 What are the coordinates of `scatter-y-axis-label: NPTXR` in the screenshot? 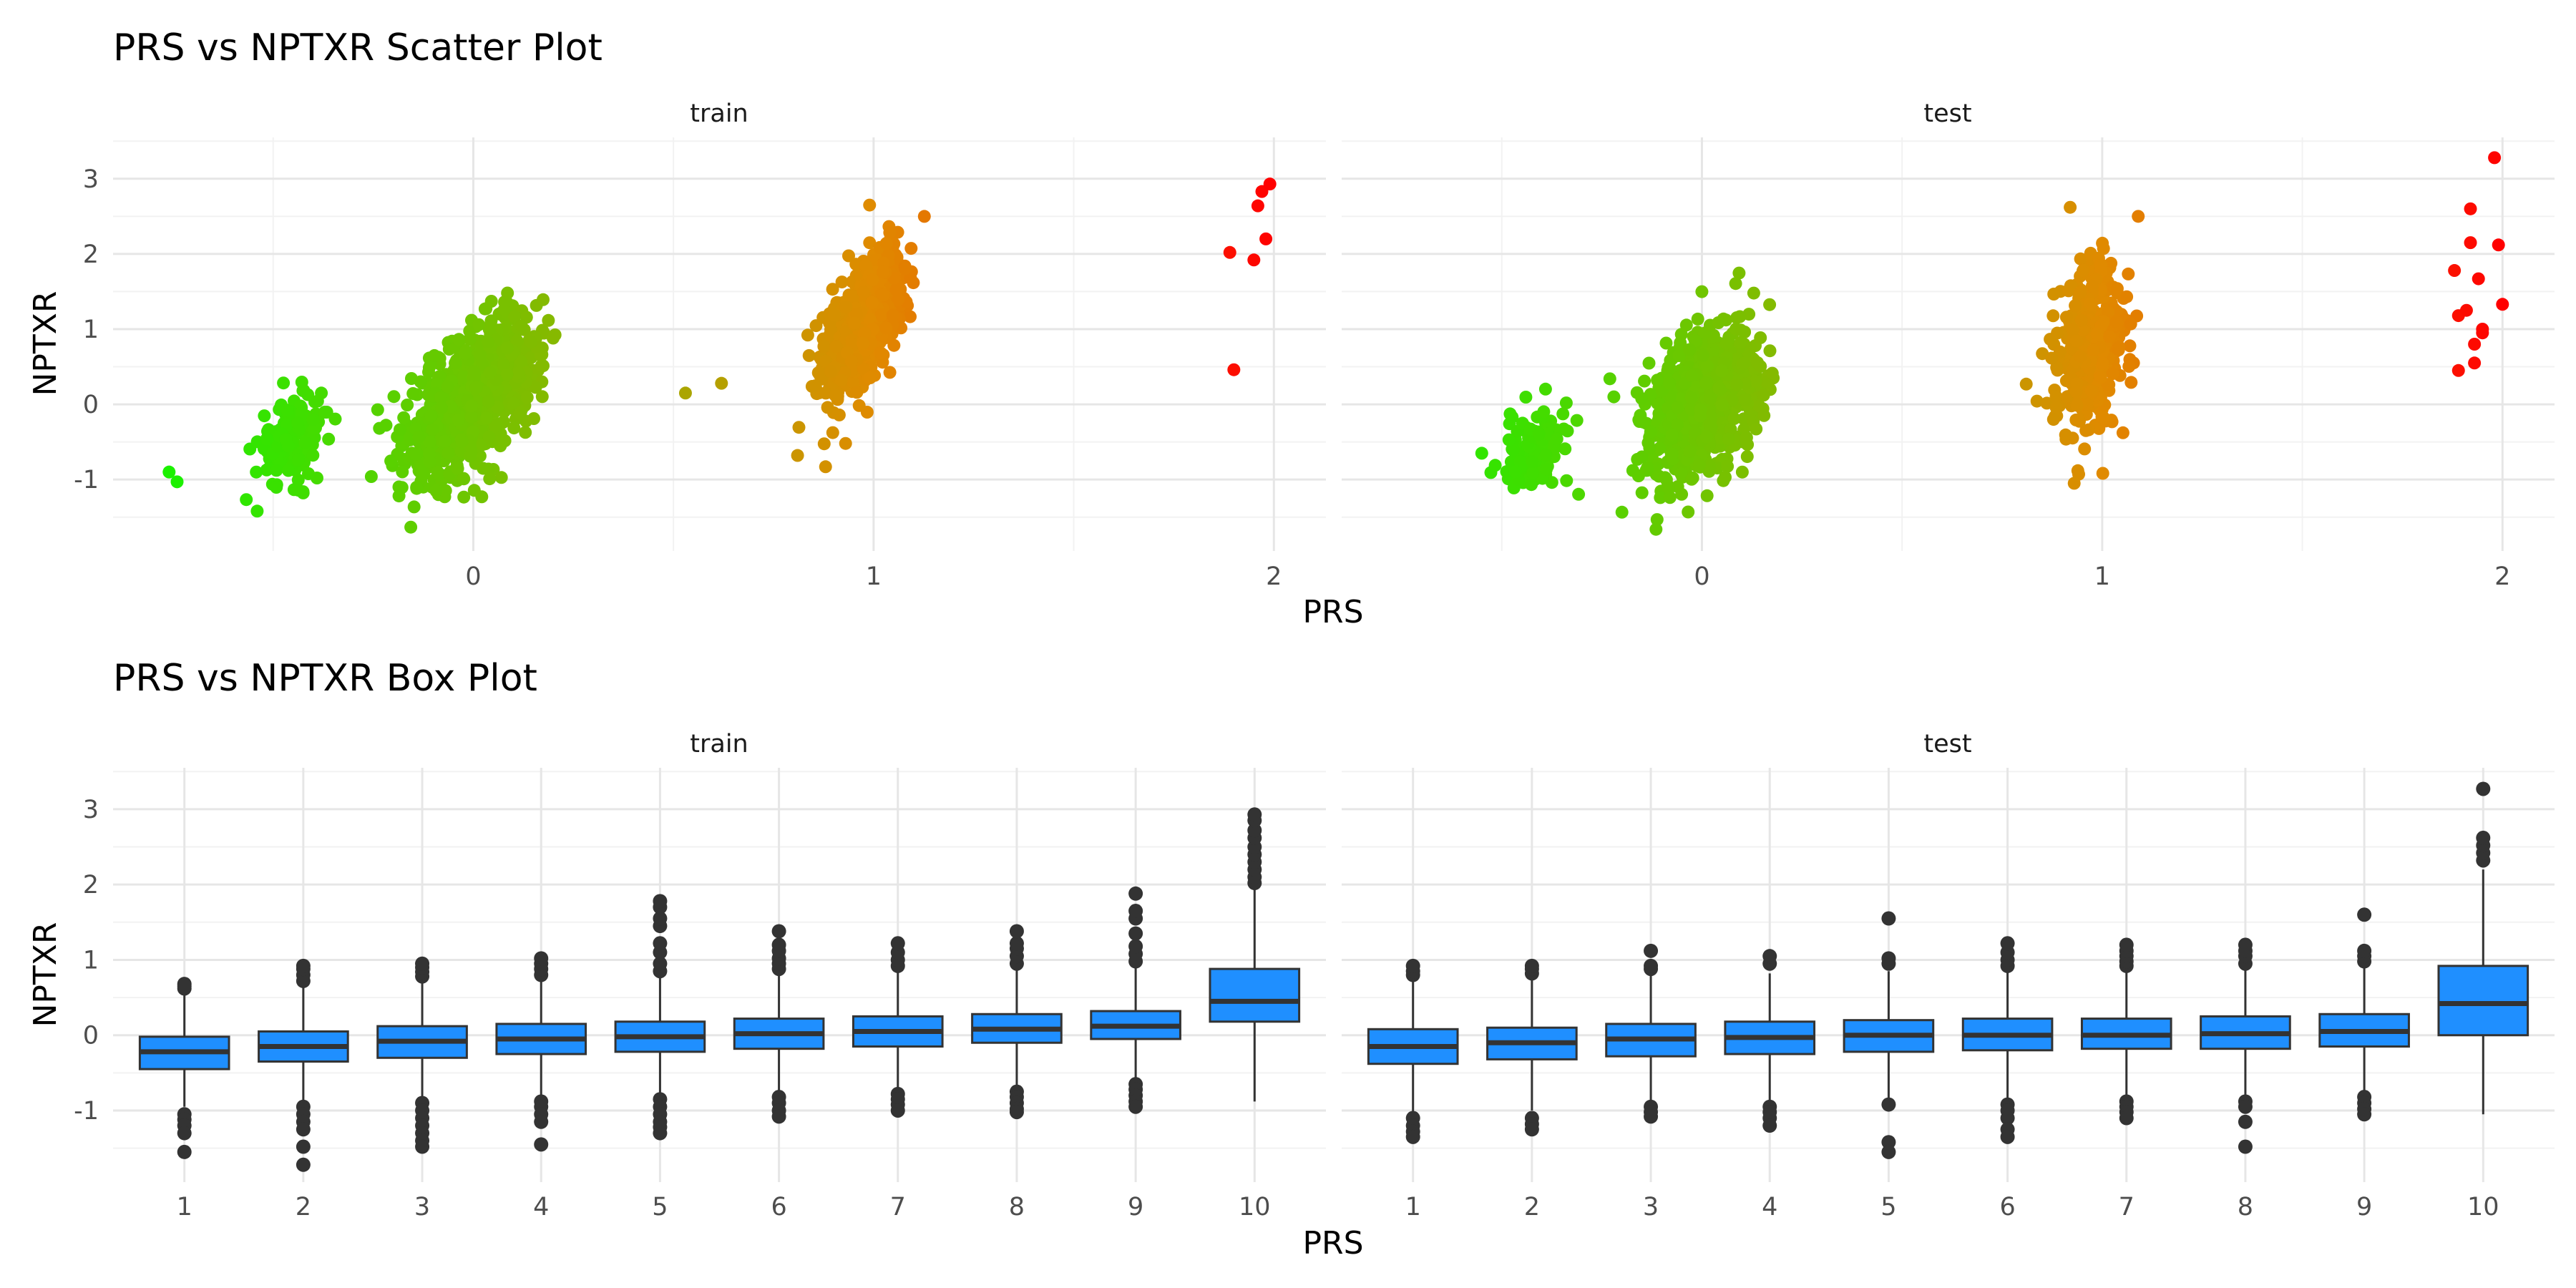 It's located at (45, 343).